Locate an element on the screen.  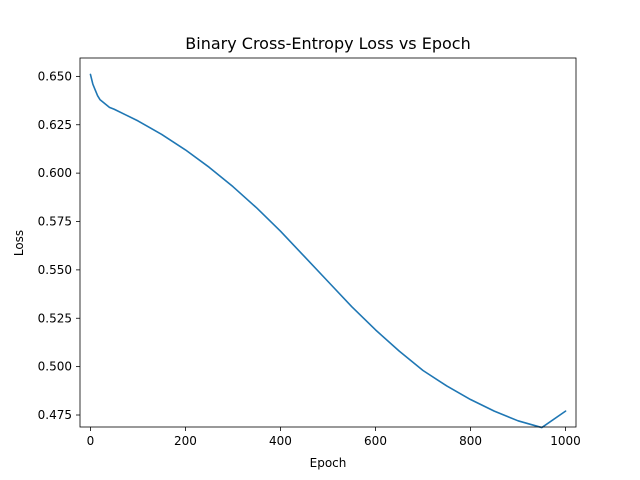
y-tick-label: 0.525 is located at coordinates (55, 318).